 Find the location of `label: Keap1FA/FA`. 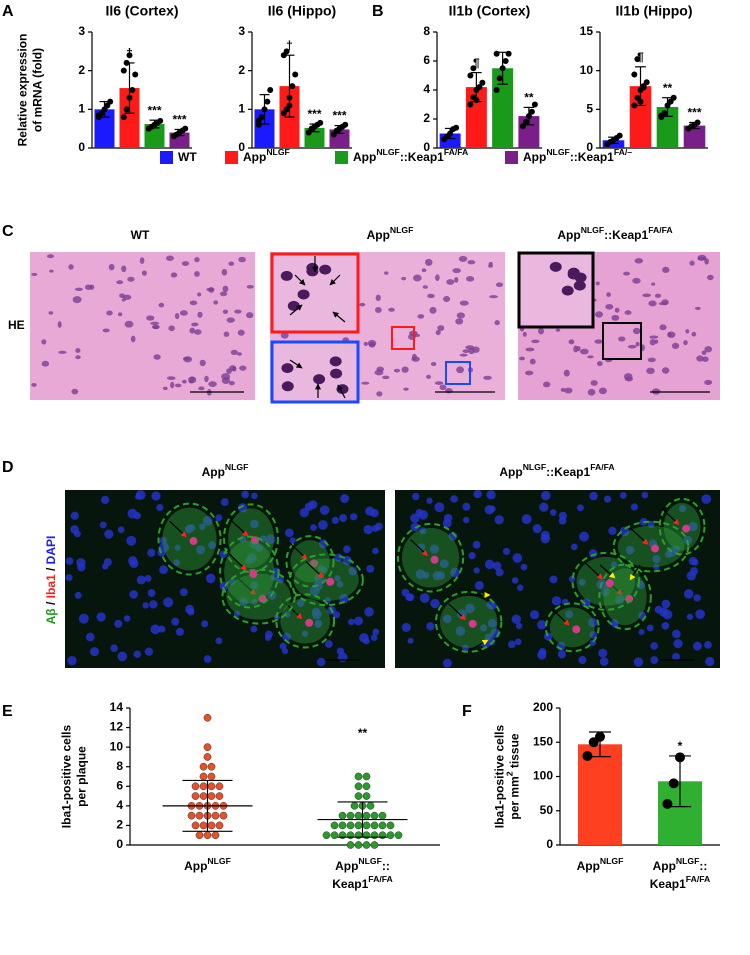

label: Keap1FA/FA is located at coordinates (680, 882).